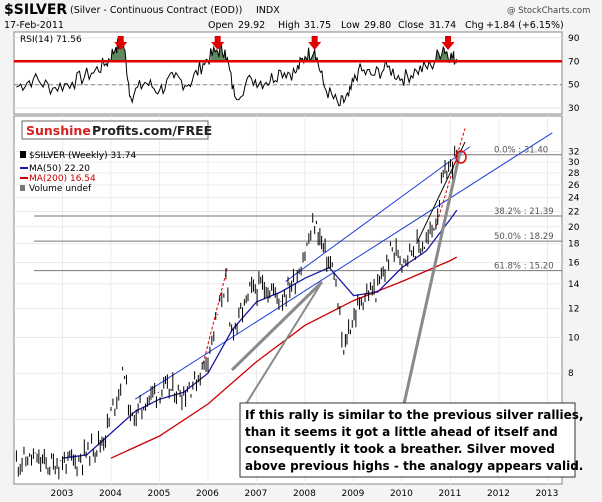  I want to click on high-value: 31.75, so click(317, 25).